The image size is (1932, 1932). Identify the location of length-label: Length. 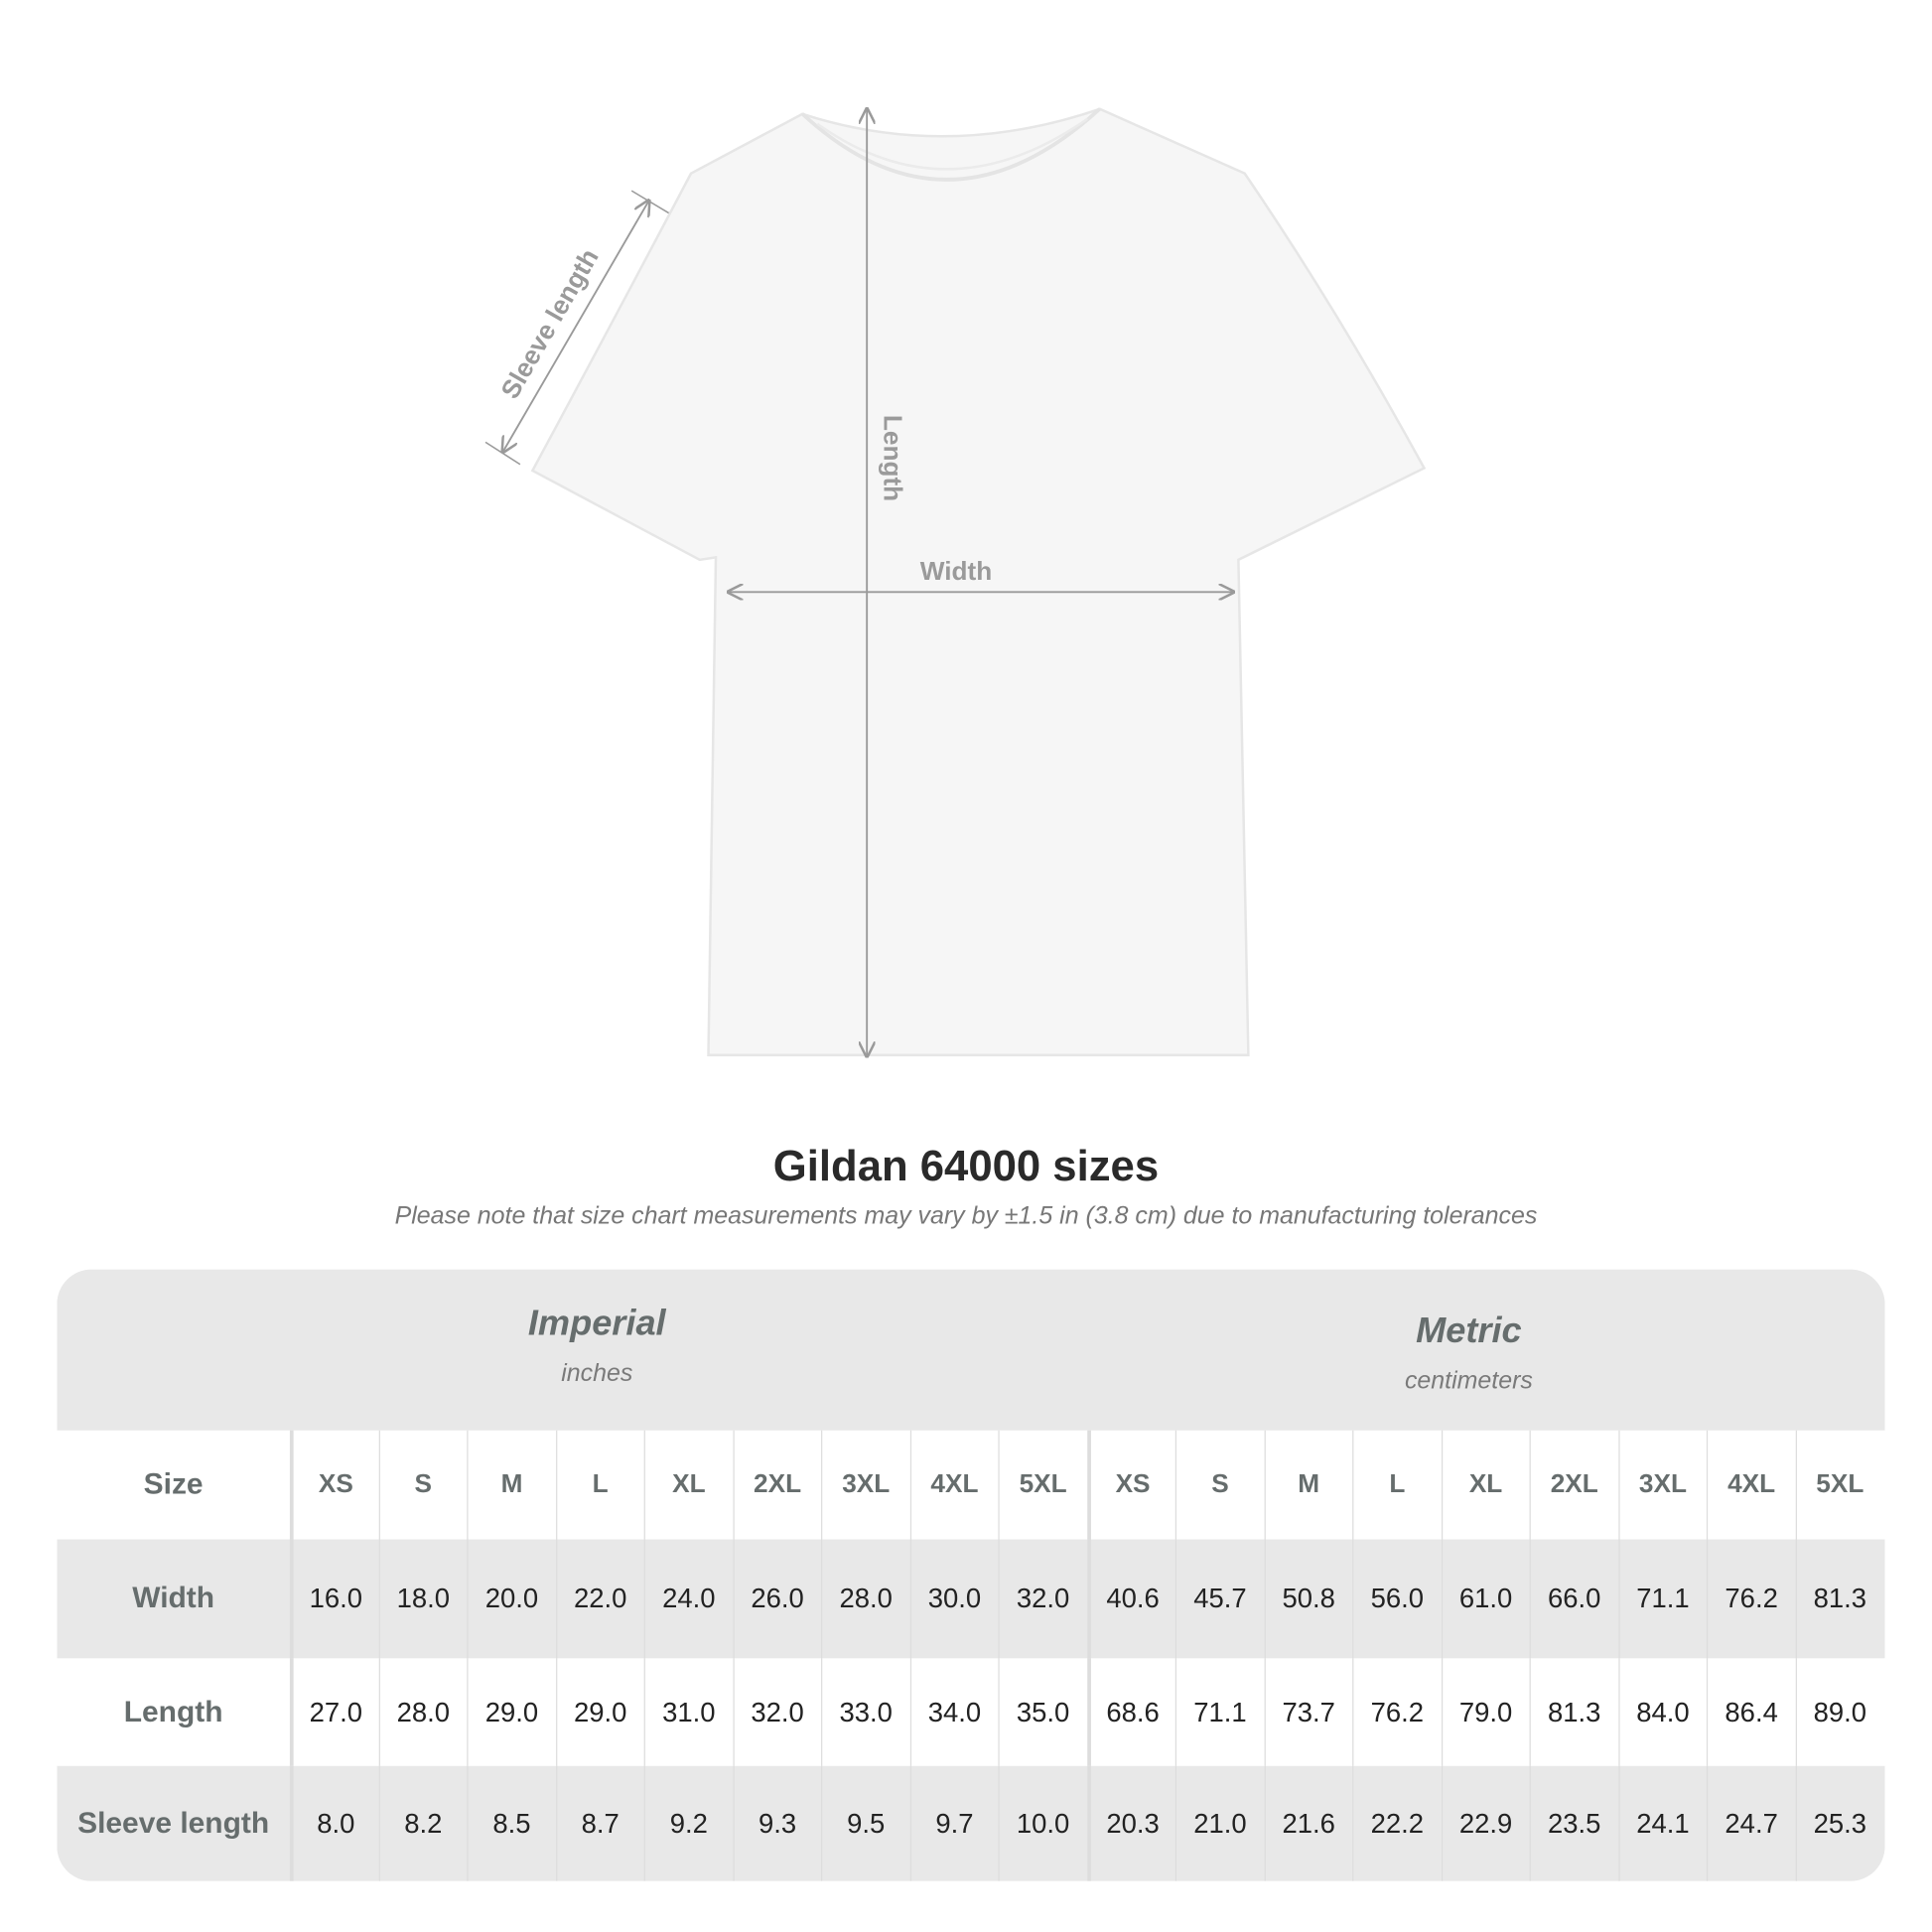
(894, 458).